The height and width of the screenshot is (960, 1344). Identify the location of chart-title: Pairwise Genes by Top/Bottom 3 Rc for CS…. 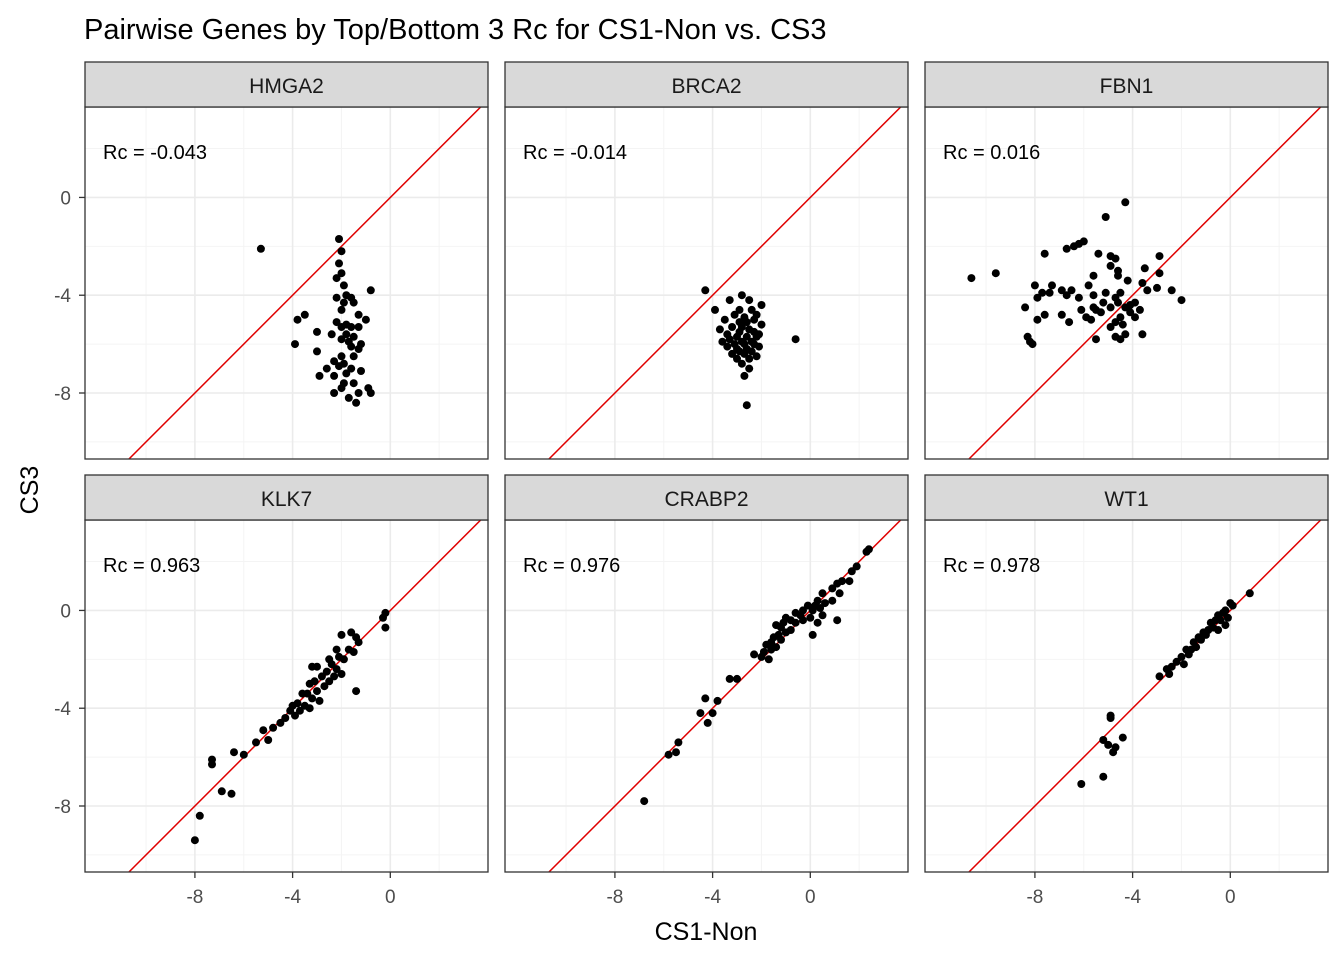
(455, 30).